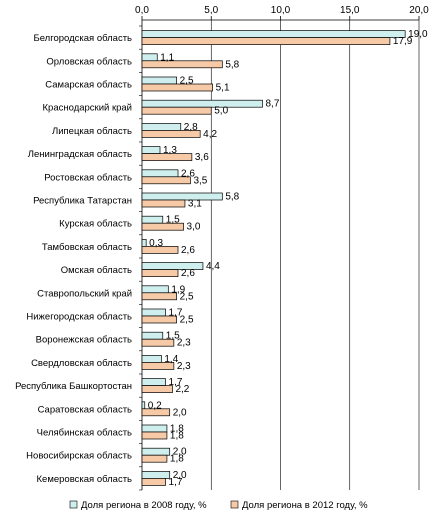 The width and height of the screenshot is (436, 521). Describe the element at coordinates (419, 10) in the screenshot. I see `tick-label: 20,0` at that location.